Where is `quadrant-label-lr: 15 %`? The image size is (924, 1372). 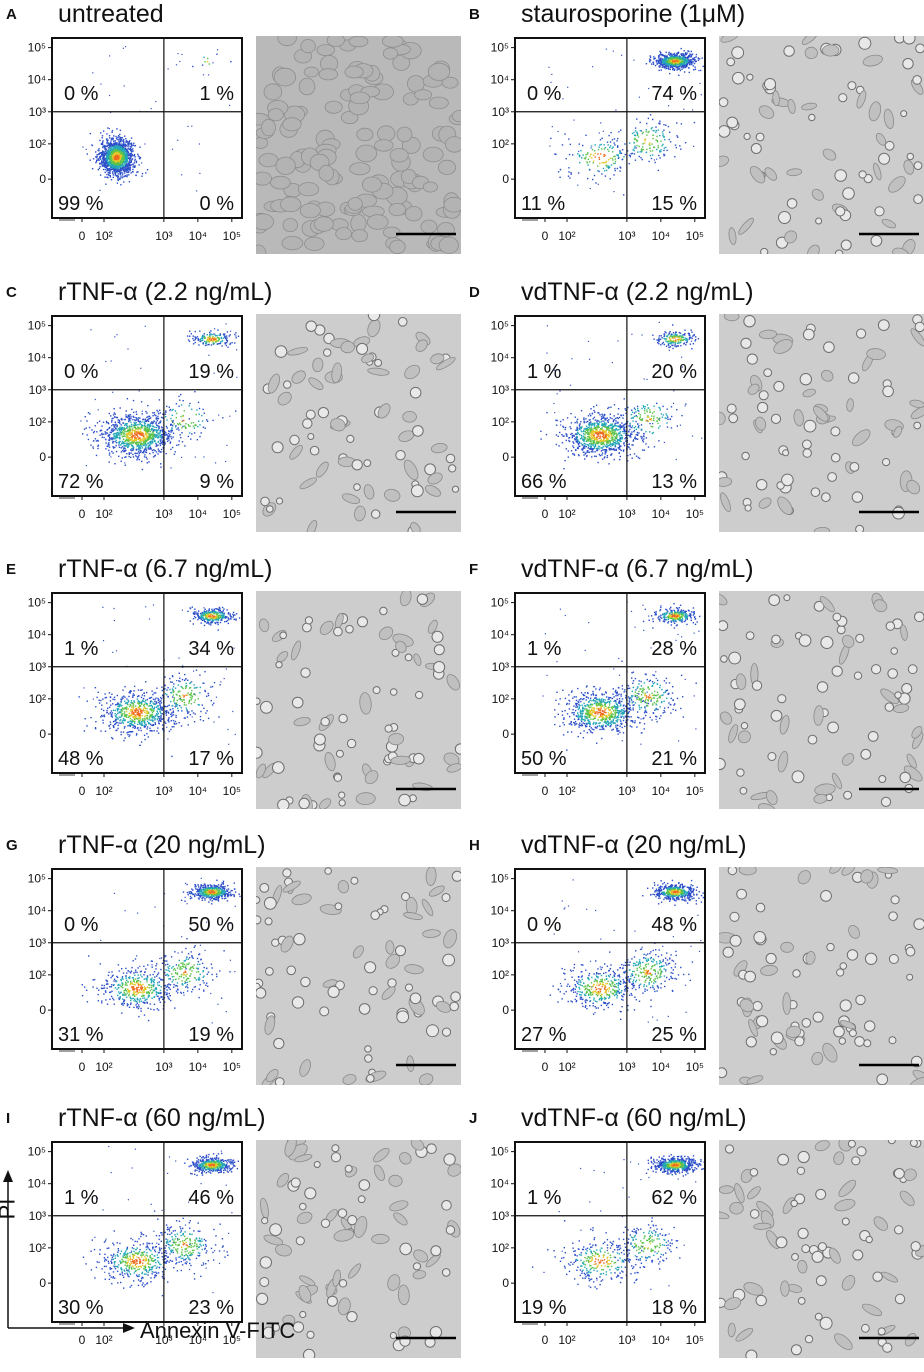
quadrant-label-lr: 15 % is located at coordinates (674, 204).